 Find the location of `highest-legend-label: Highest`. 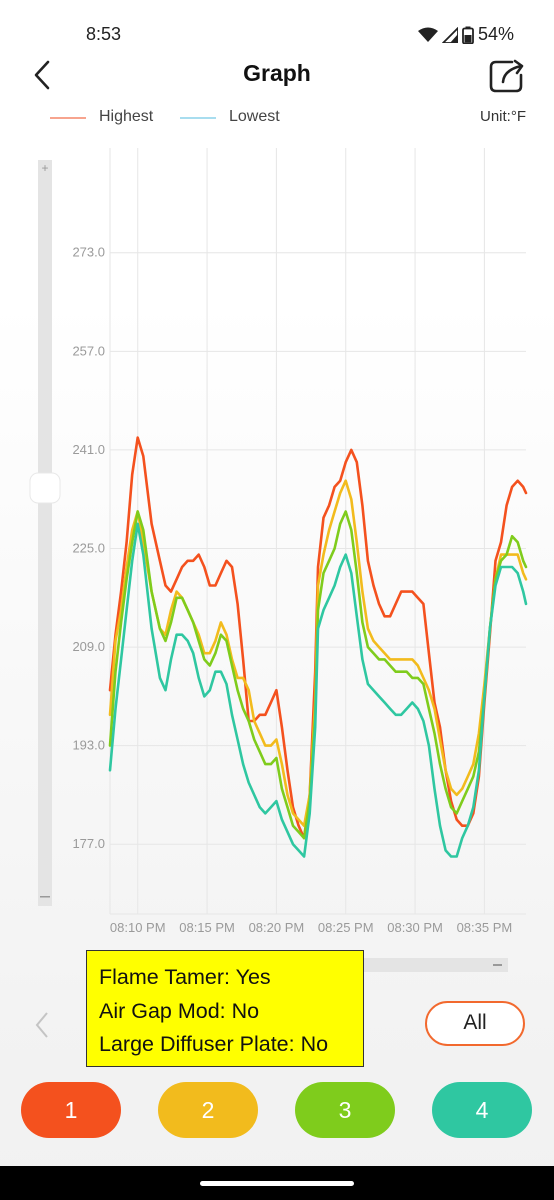

highest-legend-label: Highest is located at coordinates (126, 116).